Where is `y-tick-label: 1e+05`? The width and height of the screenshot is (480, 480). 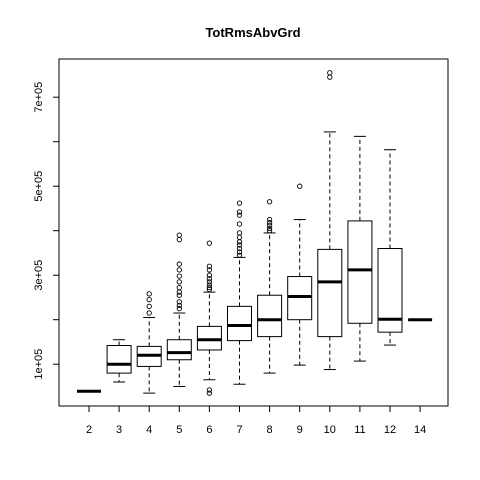
y-tick-label: 1e+05 is located at coordinates (39, 364).